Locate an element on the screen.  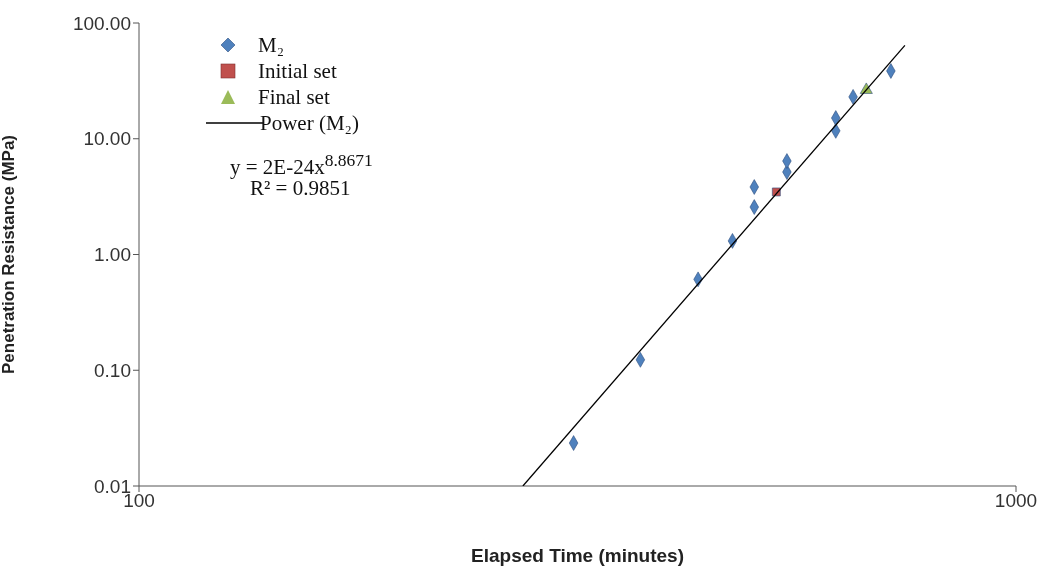
legend-label: Power (M₂) is located at coordinates (309, 123).